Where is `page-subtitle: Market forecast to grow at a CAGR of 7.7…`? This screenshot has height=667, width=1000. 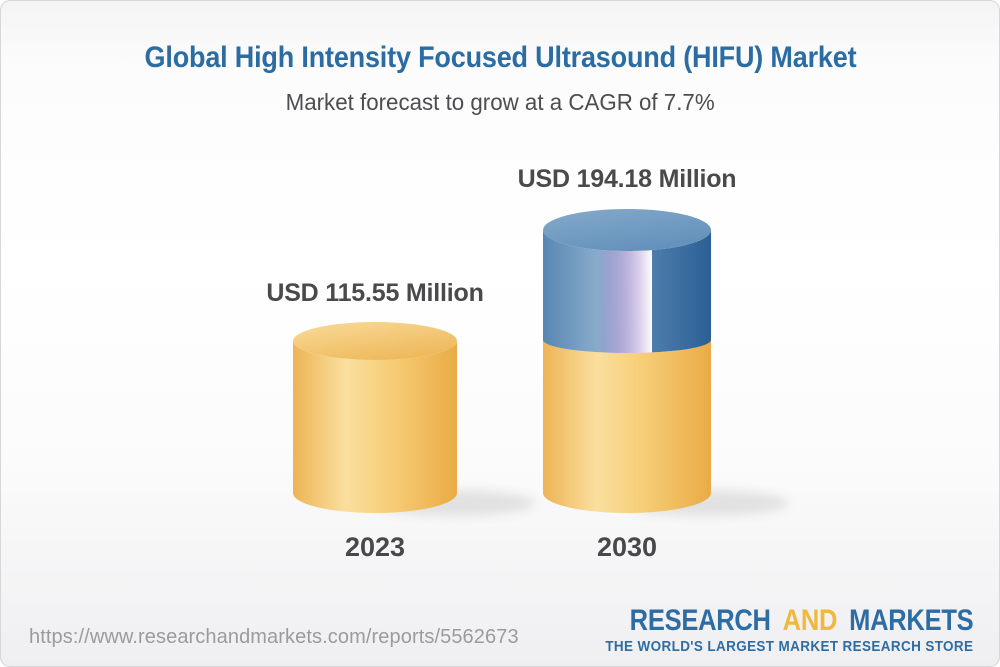 page-subtitle: Market forecast to grow at a CAGR of 7.7… is located at coordinates (500, 102).